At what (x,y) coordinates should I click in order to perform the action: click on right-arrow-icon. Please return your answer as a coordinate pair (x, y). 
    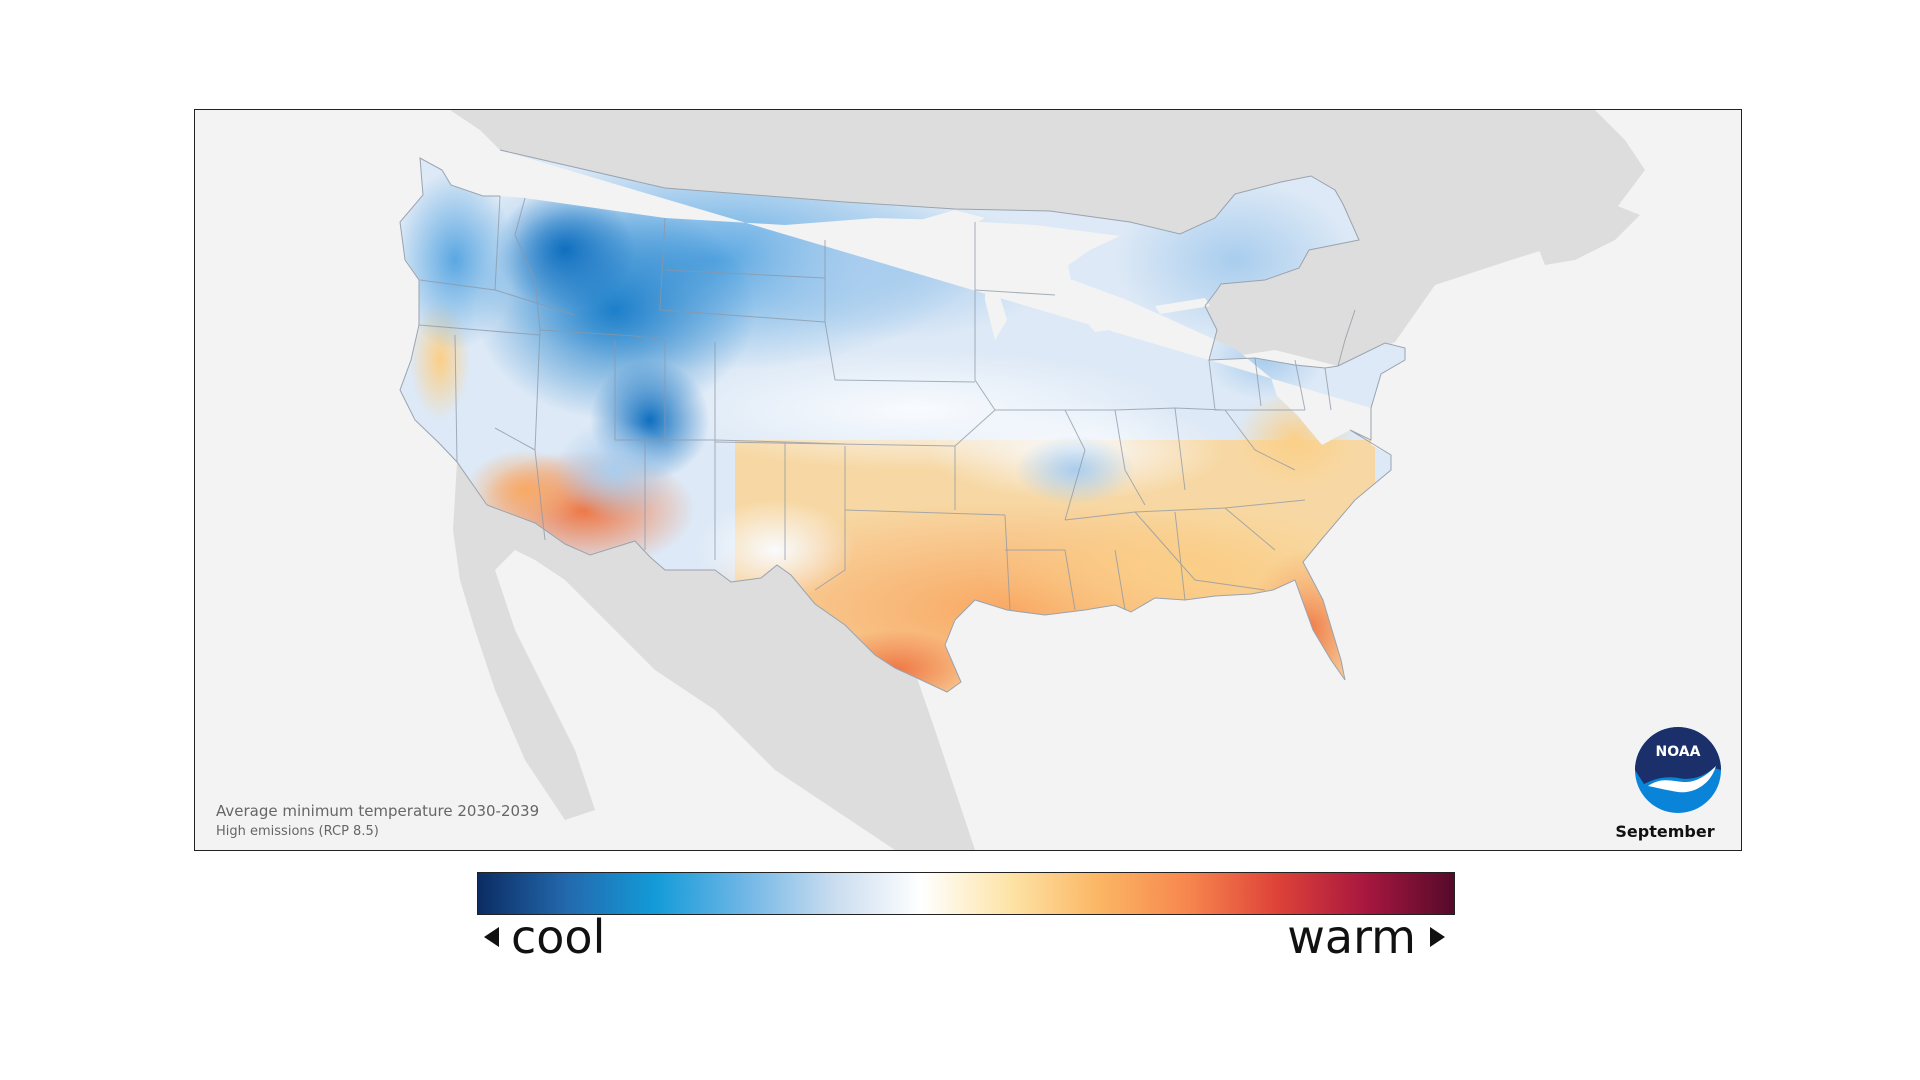
    Looking at the image, I should click on (1437, 937).